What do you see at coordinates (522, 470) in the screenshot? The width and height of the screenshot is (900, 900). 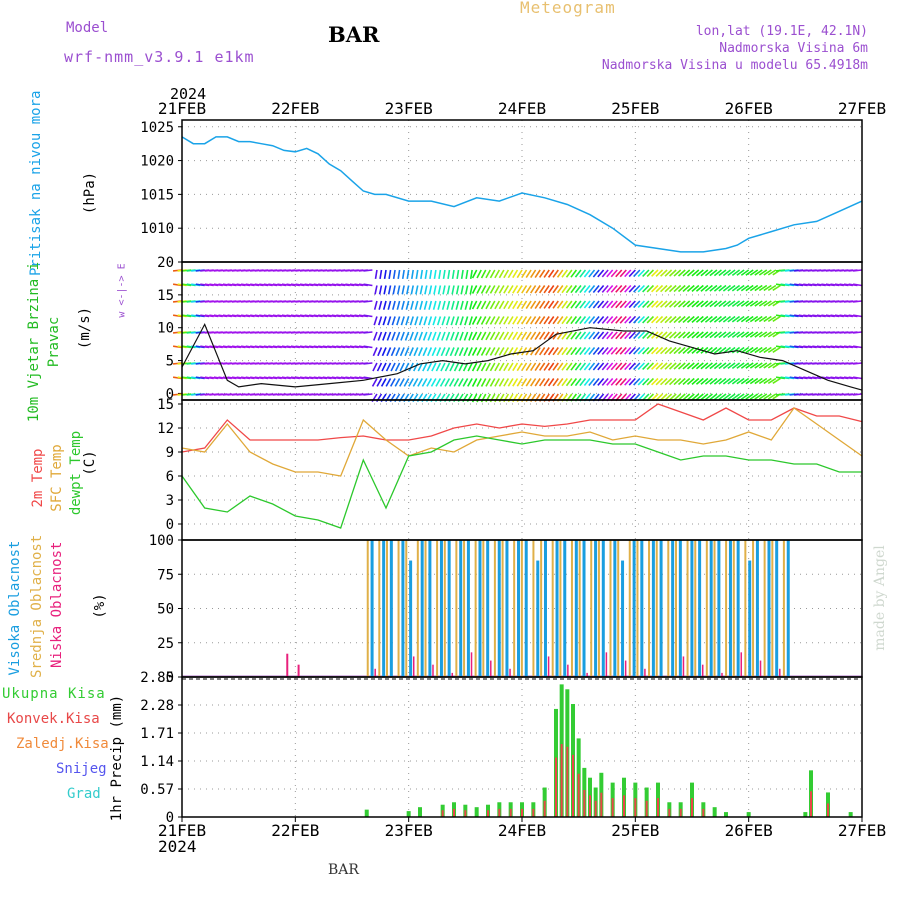 I see `panel-frame` at bounding box center [522, 470].